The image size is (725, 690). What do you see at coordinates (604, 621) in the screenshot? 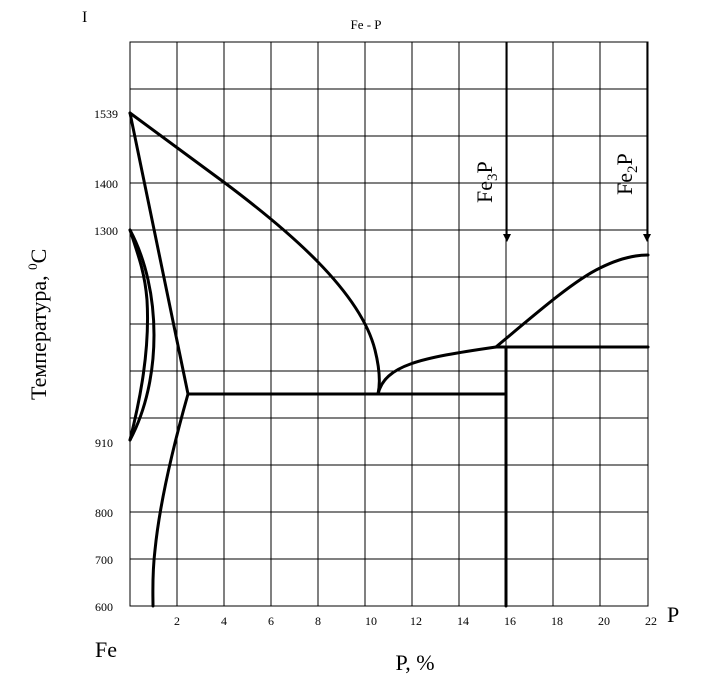
I see `x-tick-label: 20` at bounding box center [604, 621].